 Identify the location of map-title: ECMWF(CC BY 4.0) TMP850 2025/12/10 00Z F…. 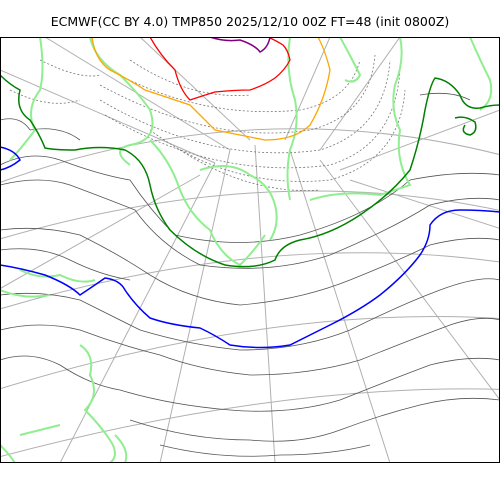
(250, 21).